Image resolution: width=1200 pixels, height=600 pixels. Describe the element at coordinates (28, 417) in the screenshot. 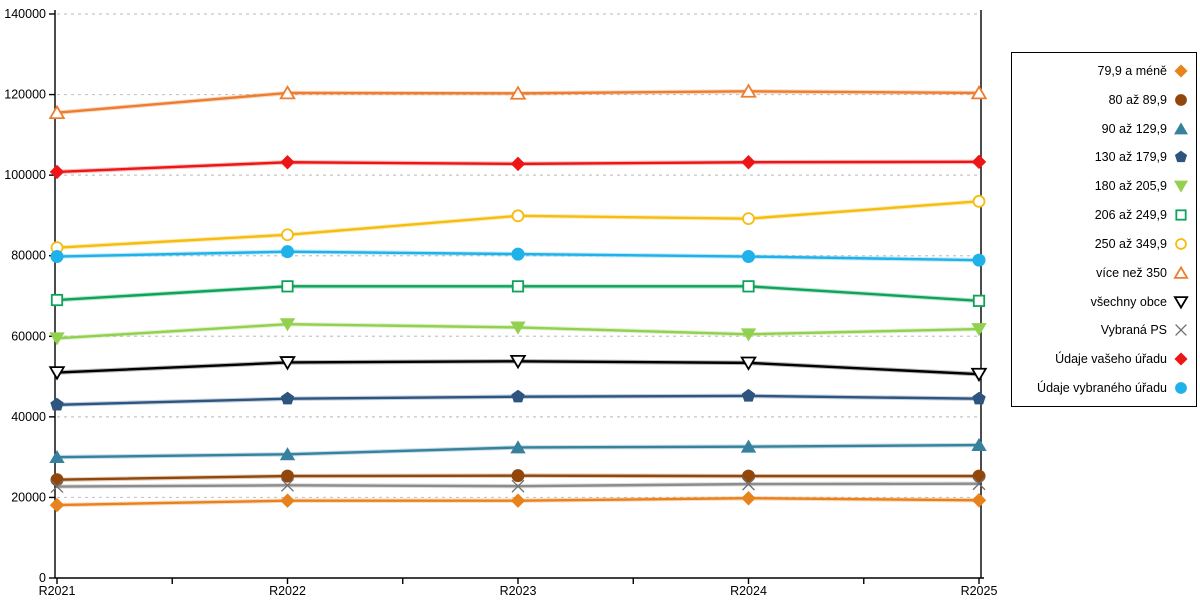

I see `y-axis-label: 40000` at that location.